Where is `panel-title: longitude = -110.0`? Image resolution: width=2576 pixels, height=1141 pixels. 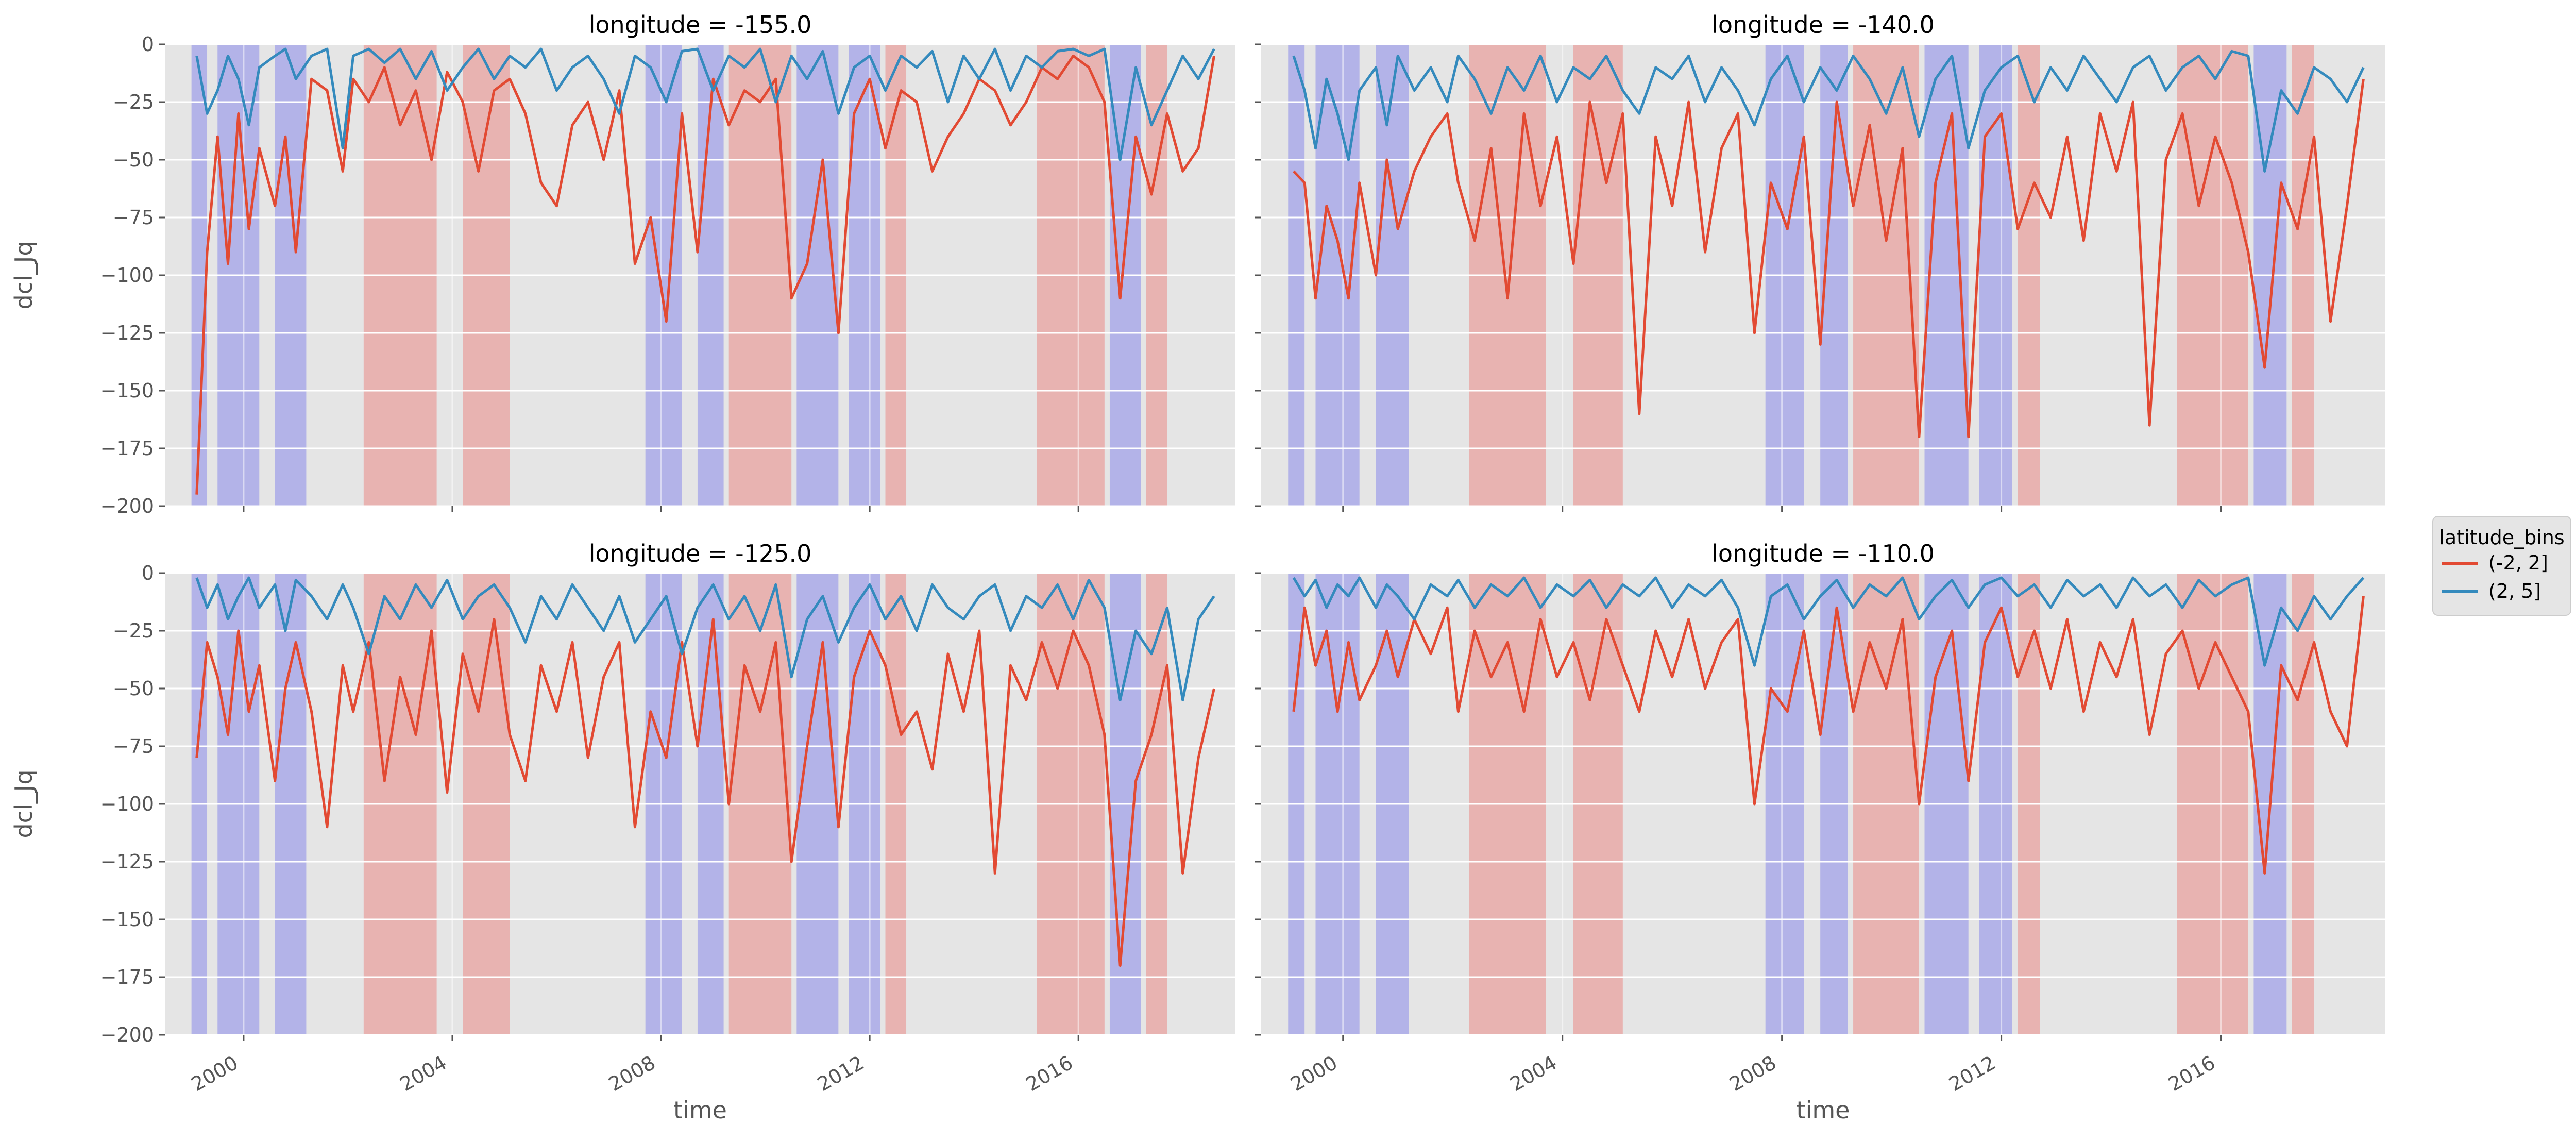
panel-title: longitude = -110.0 is located at coordinates (1823, 553).